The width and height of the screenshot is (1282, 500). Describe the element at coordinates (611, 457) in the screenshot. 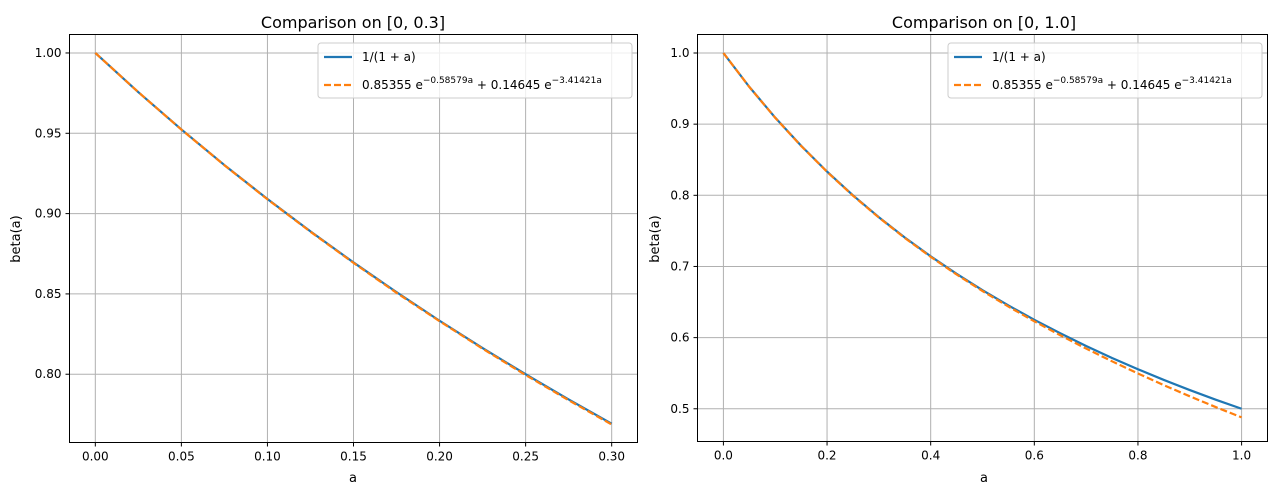

I see `left-x-tick-label: 0.30` at that location.